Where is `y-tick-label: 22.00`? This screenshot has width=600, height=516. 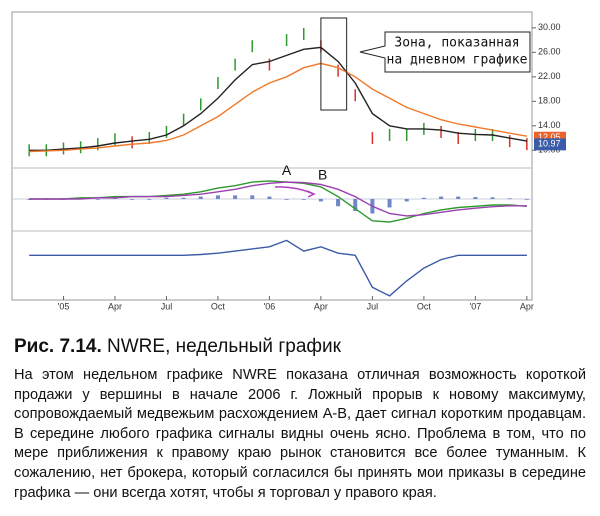 y-tick-label: 22.00 is located at coordinates (549, 76).